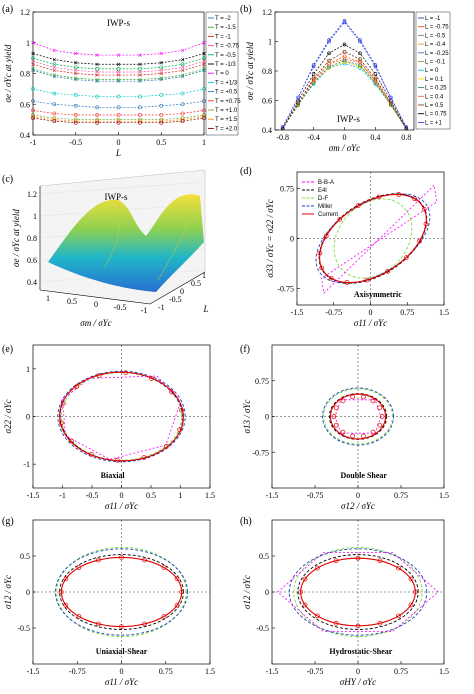 The image size is (474, 694). What do you see at coordinates (436, 89) in the screenshot?
I see `legend-entry: L = 0.25` at bounding box center [436, 89].